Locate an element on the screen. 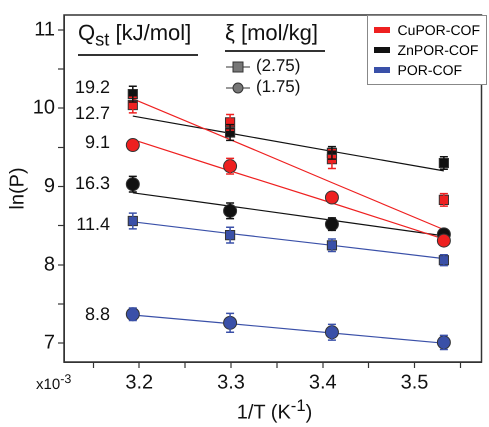 Image resolution: width=489 pixels, height=427 pixels. annotation: 8.8 is located at coordinates (97, 314).